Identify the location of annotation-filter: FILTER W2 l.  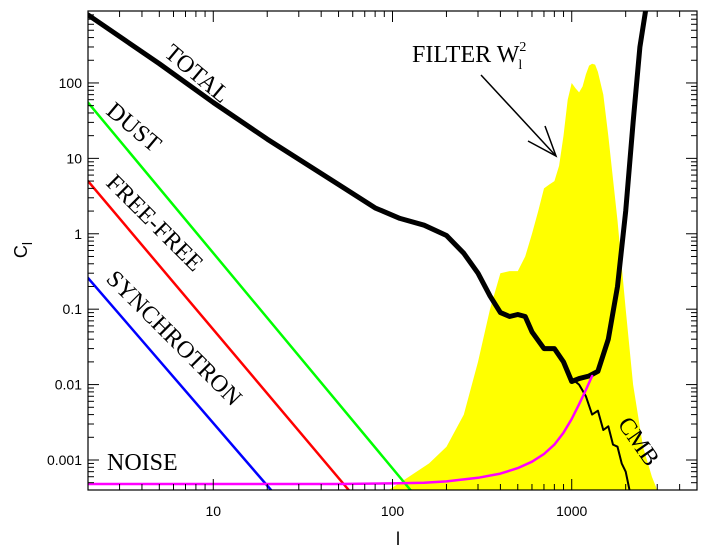
(469, 56).